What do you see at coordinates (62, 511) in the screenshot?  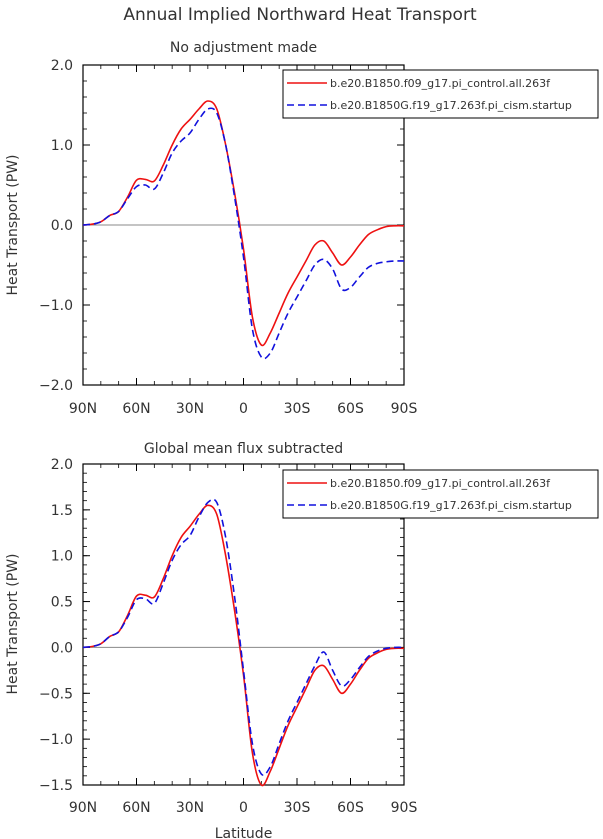 I see `y-tick-label: 1.5` at bounding box center [62, 511].